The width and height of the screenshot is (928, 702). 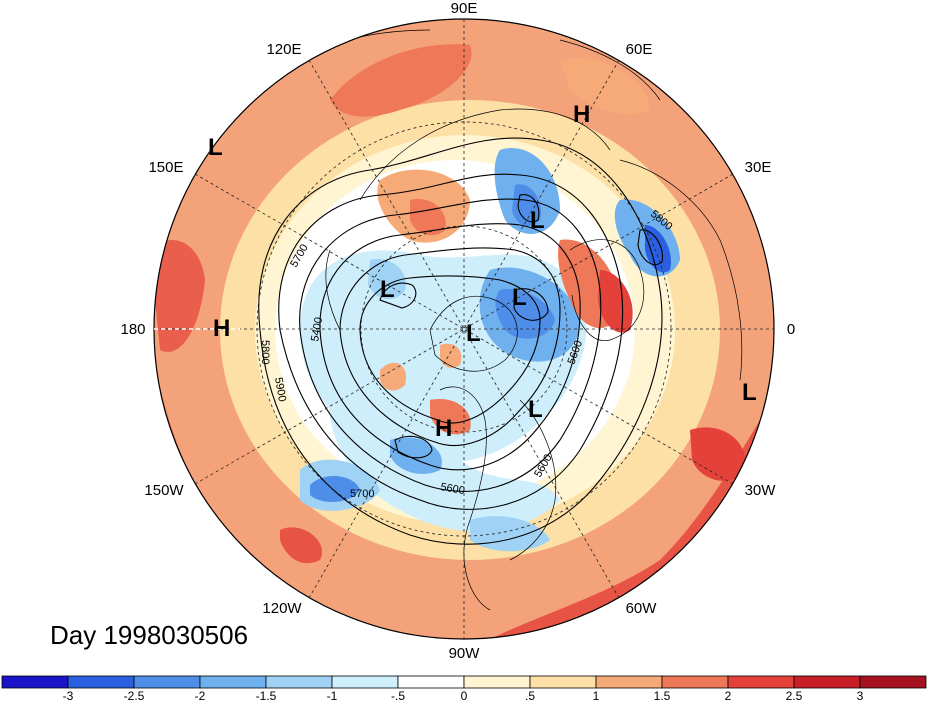 What do you see at coordinates (317, 329) in the screenshot?
I see `contour-label: 5400` at bounding box center [317, 329].